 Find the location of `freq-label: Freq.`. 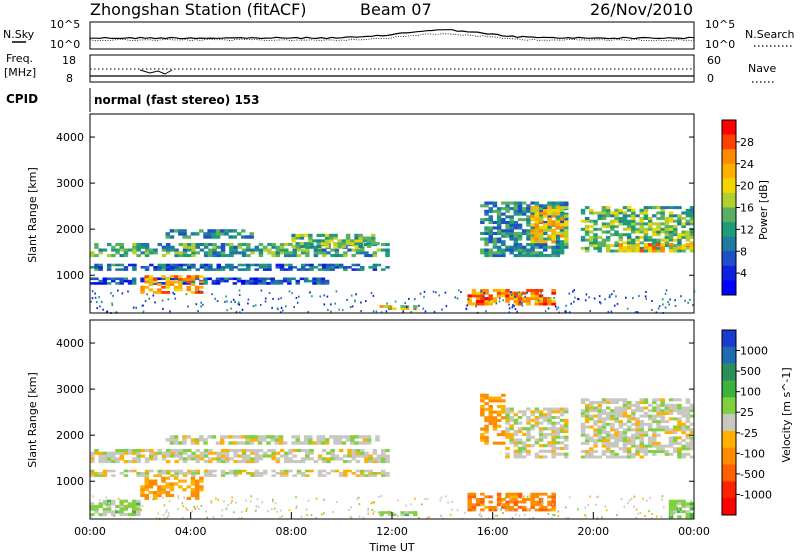

freq-label: Freq. is located at coordinates (19, 58).